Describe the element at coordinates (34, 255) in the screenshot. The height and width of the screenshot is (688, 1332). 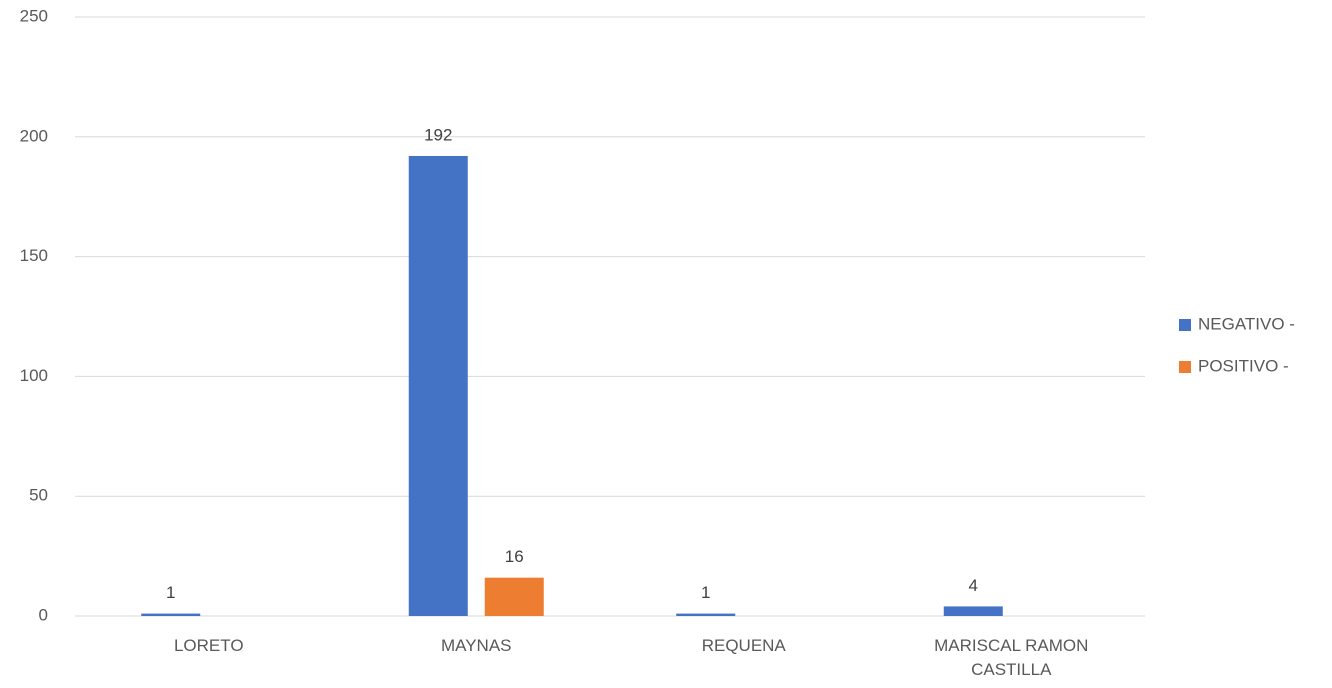
I see `y-tick-label: 150` at that location.